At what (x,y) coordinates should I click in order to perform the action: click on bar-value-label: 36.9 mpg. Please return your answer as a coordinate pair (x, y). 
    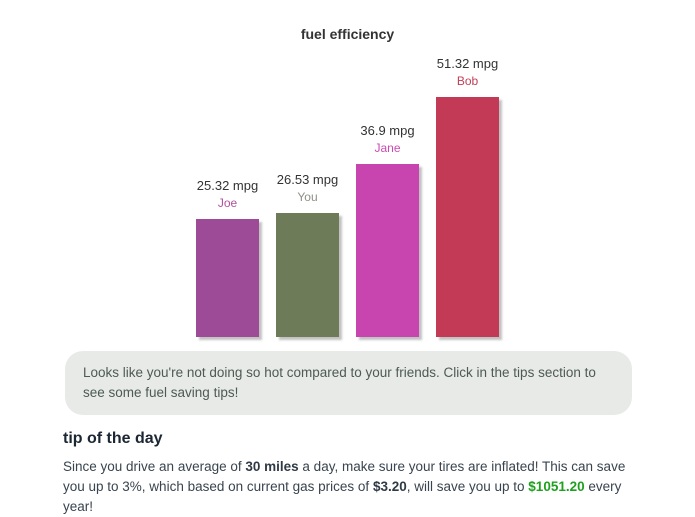
    Looking at the image, I should click on (387, 131).